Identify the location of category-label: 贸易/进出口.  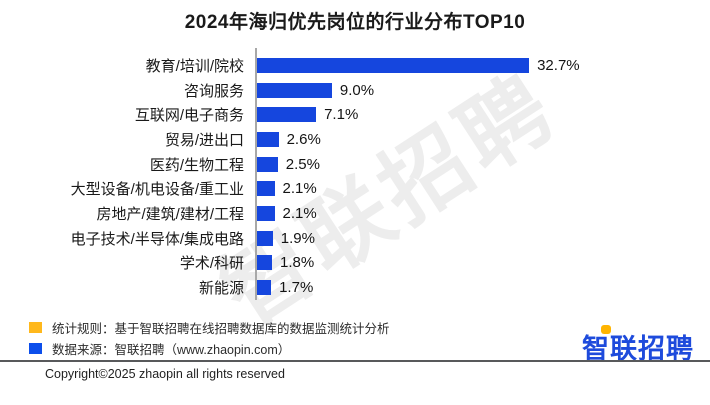
(204, 140).